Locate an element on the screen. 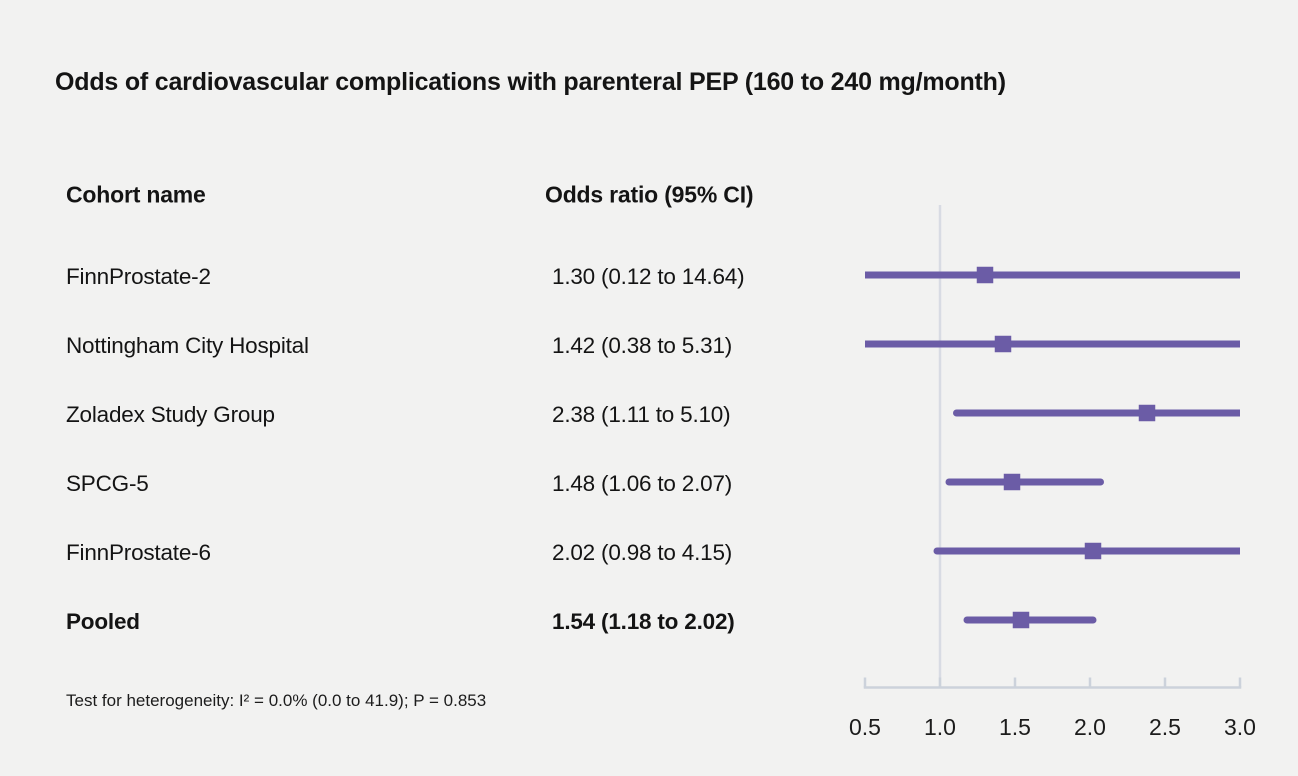  odds-ratio-value-label: 1.54 (1.18 to 2.02) is located at coordinates (643, 621).